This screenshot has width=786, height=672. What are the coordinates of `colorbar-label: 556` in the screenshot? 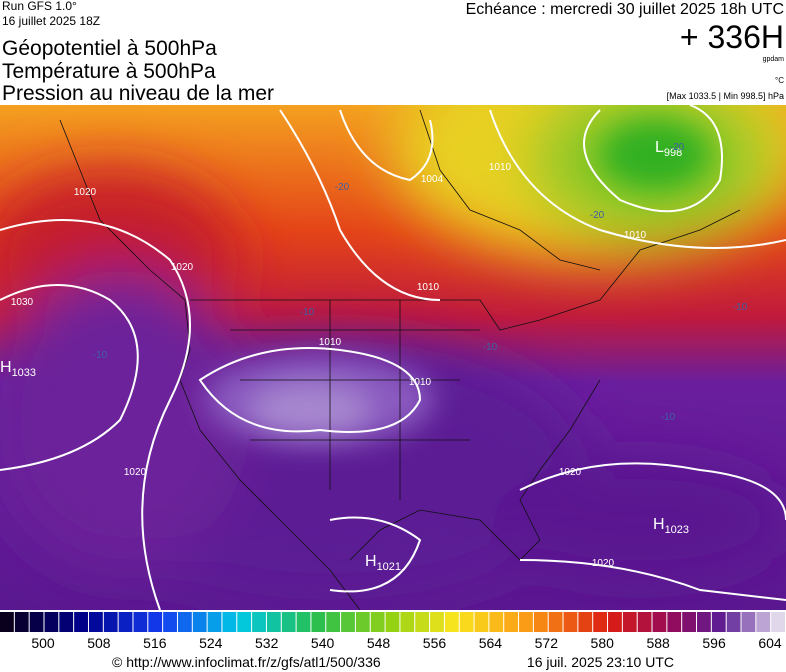 It's located at (435, 643).